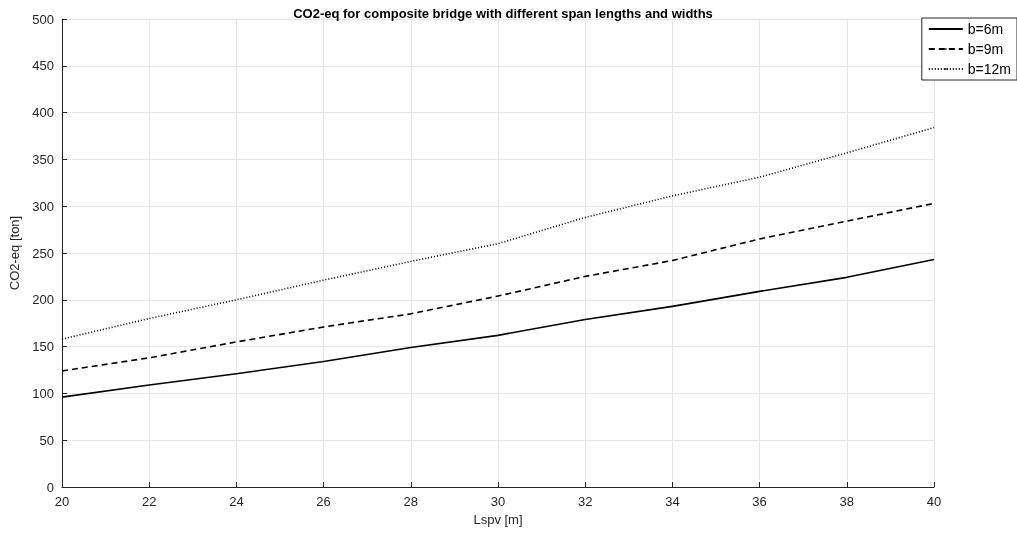  What do you see at coordinates (43, 66) in the screenshot?
I see `y-tick-label: 450` at bounding box center [43, 66].